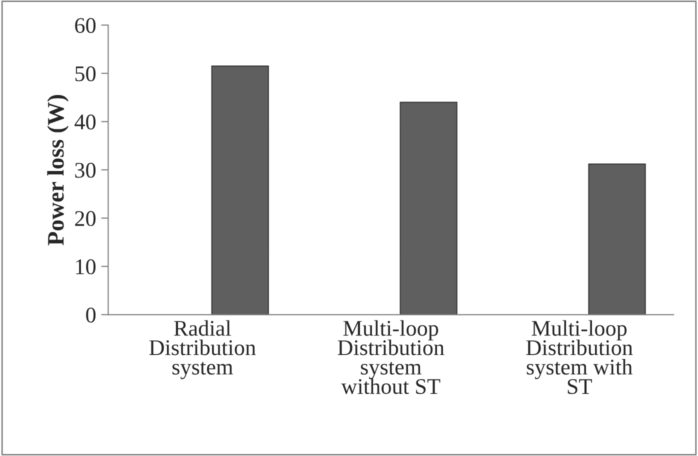 The image size is (698, 456). What do you see at coordinates (85, 218) in the screenshot?
I see `y-tick-label: 20` at bounding box center [85, 218].